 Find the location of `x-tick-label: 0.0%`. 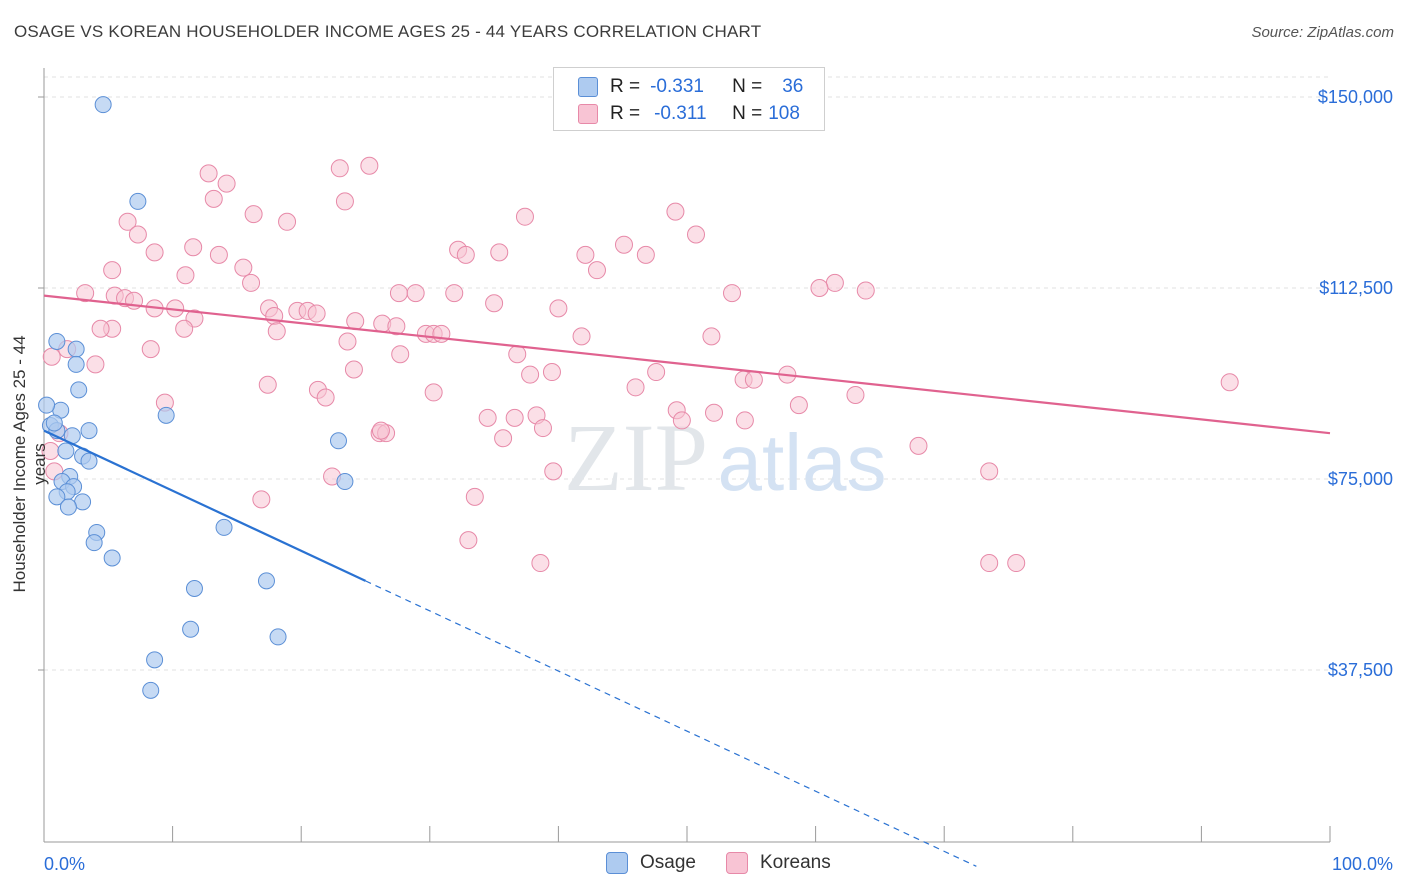

x-tick-label: 0.0% is located at coordinates (64, 864).